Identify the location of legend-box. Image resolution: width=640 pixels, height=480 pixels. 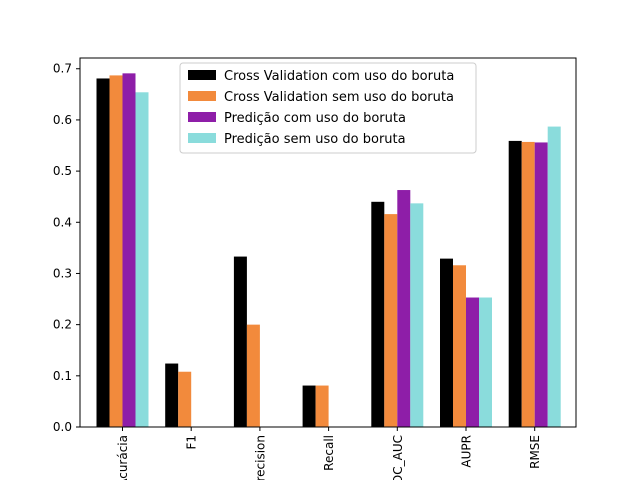
(328, 108).